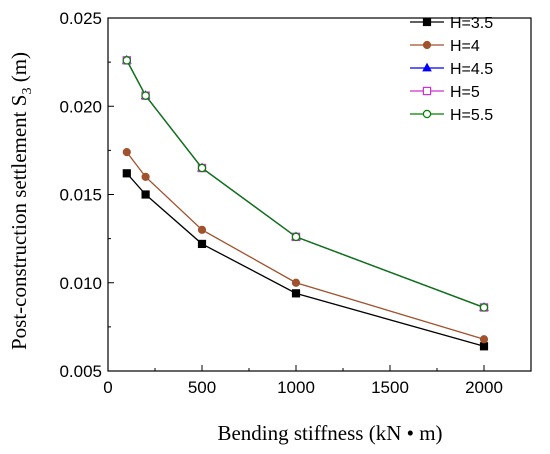 This screenshot has height=454, width=550. I want to click on y-tick-label: 0.020, so click(80, 106).